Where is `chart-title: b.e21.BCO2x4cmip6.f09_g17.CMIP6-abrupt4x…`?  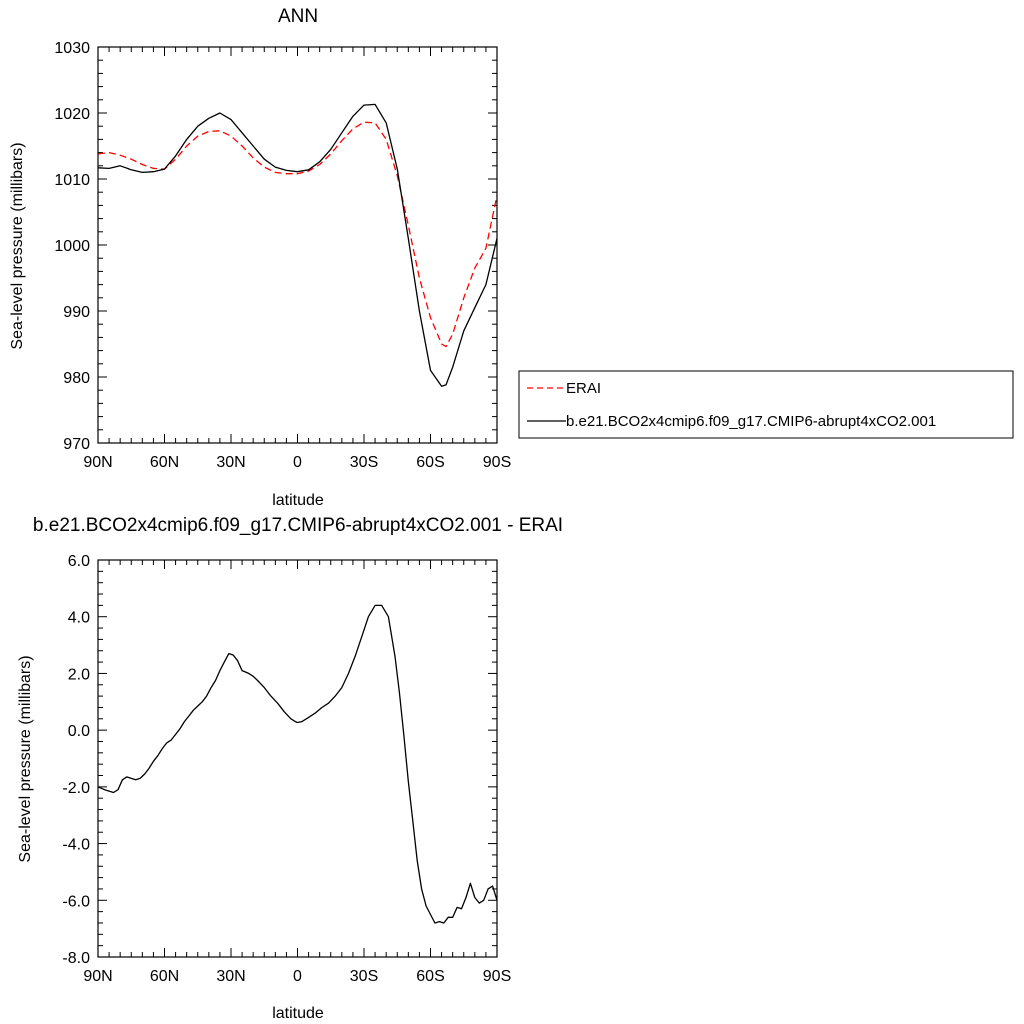 chart-title: b.e21.BCO2x4cmip6.f09_g17.CMIP6-abrupt4x… is located at coordinates (298, 525).